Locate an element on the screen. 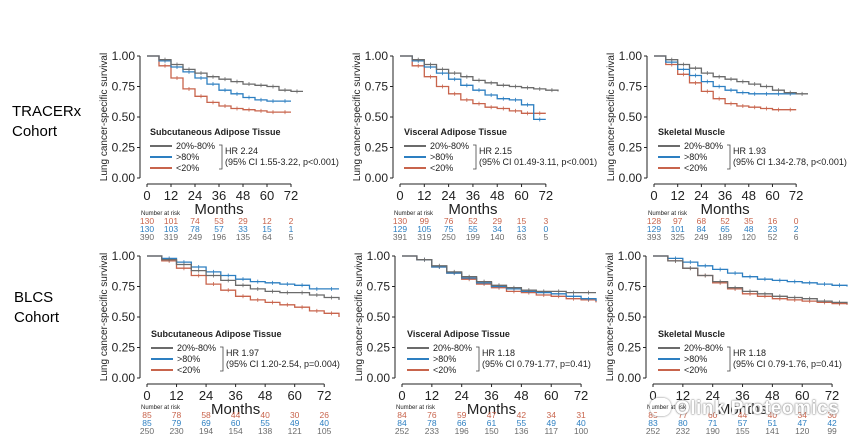  risk-count: 2 is located at coordinates (291, 221).